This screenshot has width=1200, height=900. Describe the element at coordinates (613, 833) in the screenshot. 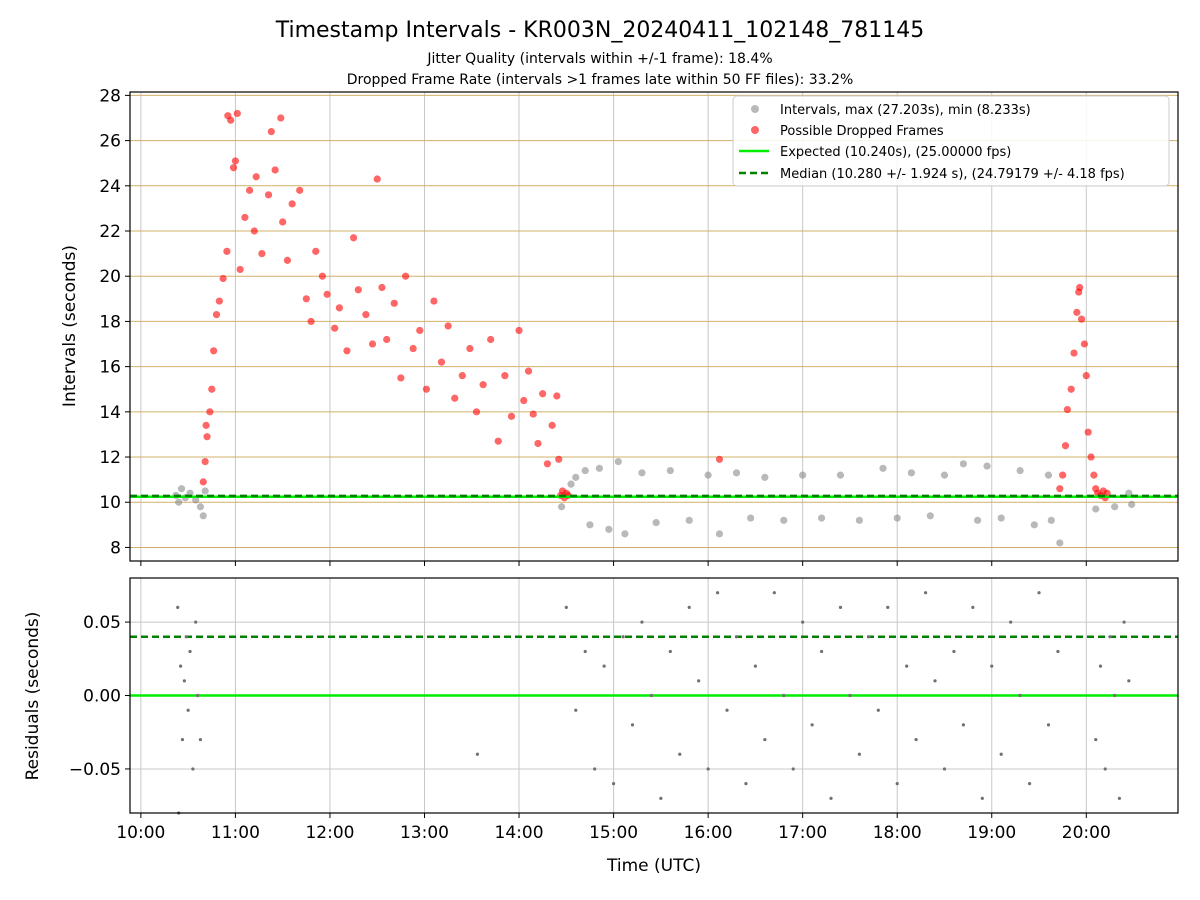

I see `bottom-x-tick-label: 15:00` at that location.